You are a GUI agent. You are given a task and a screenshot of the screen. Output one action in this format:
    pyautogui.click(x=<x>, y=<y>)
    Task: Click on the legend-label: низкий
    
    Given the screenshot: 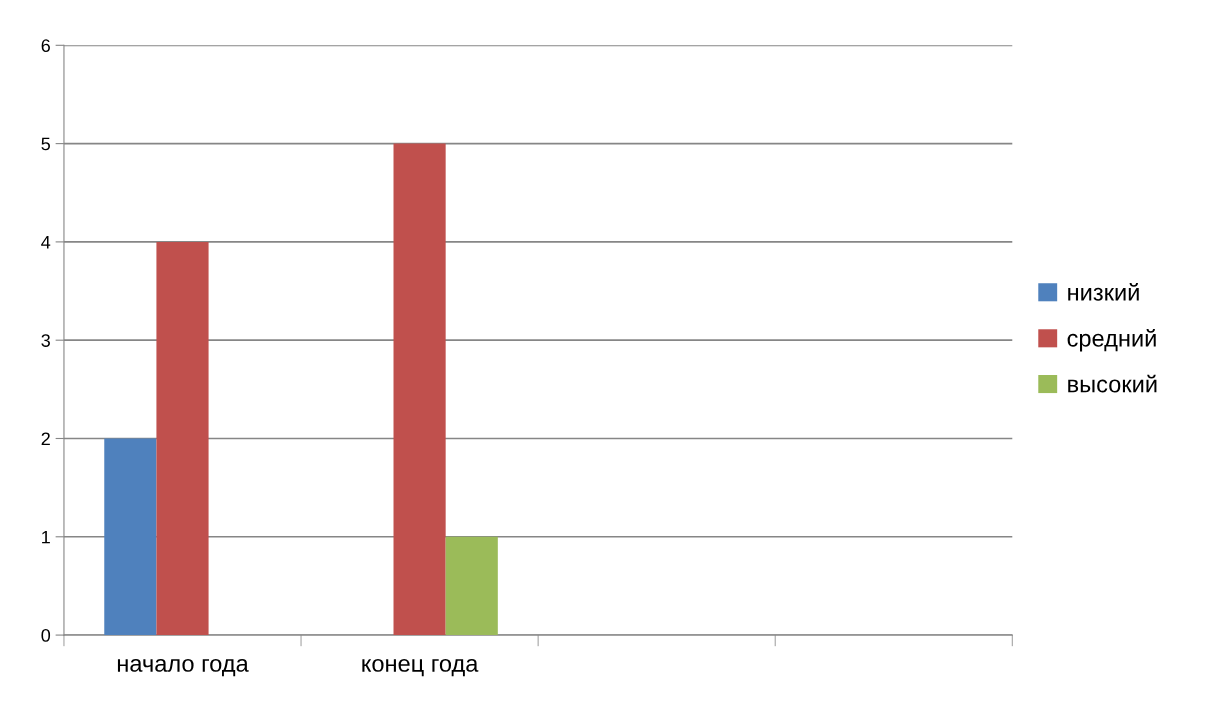 What is the action you would take?
    pyautogui.click(x=1103, y=291)
    